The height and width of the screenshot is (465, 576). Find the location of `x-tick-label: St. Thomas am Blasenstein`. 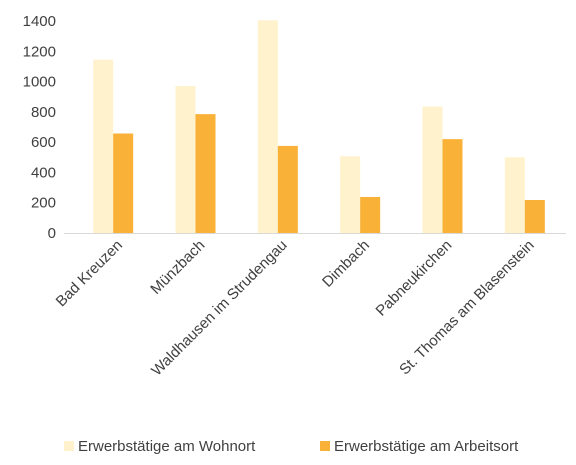

x-tick-label: St. Thomas am Blasenstein is located at coordinates (467, 308).